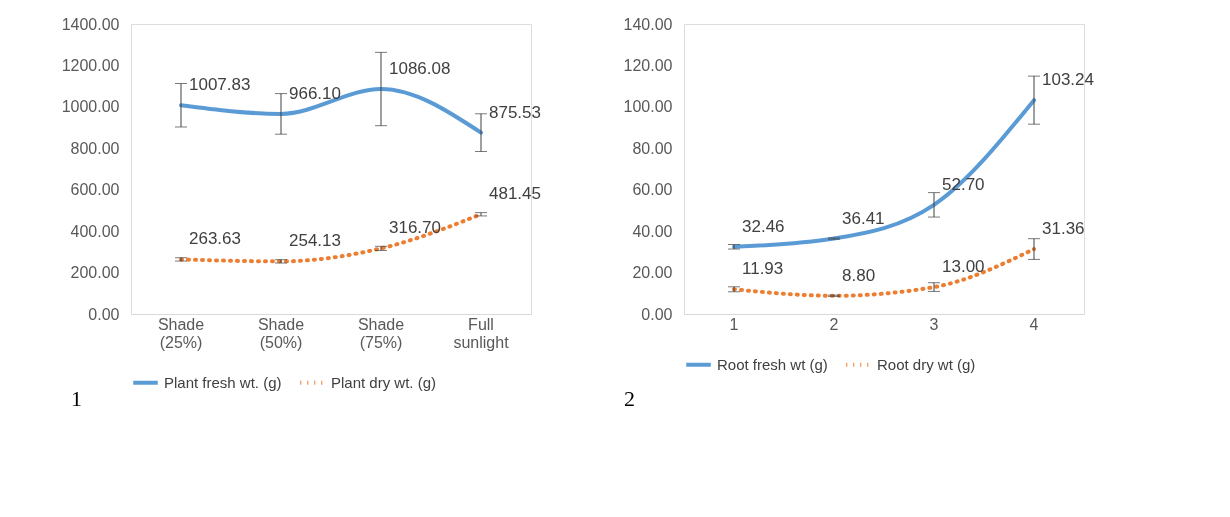 The height and width of the screenshot is (517, 1230). What do you see at coordinates (652, 231) in the screenshot?
I see `y-tick-label: 40.00` at bounding box center [652, 231].